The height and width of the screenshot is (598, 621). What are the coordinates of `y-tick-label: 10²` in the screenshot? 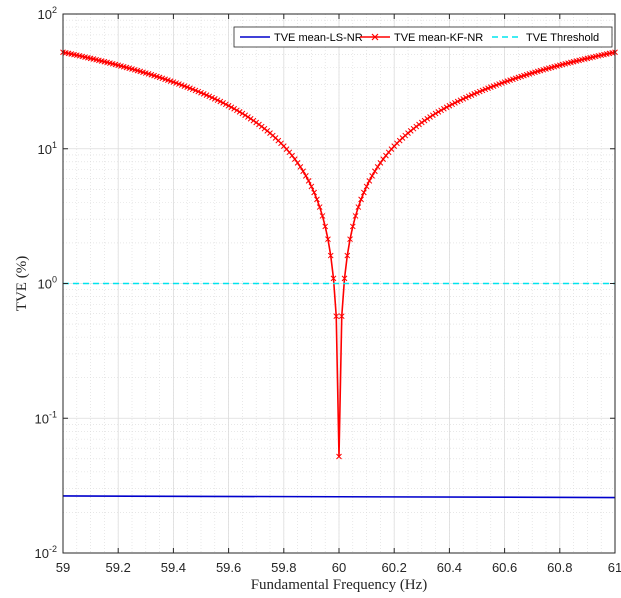 It's located at (47, 13).